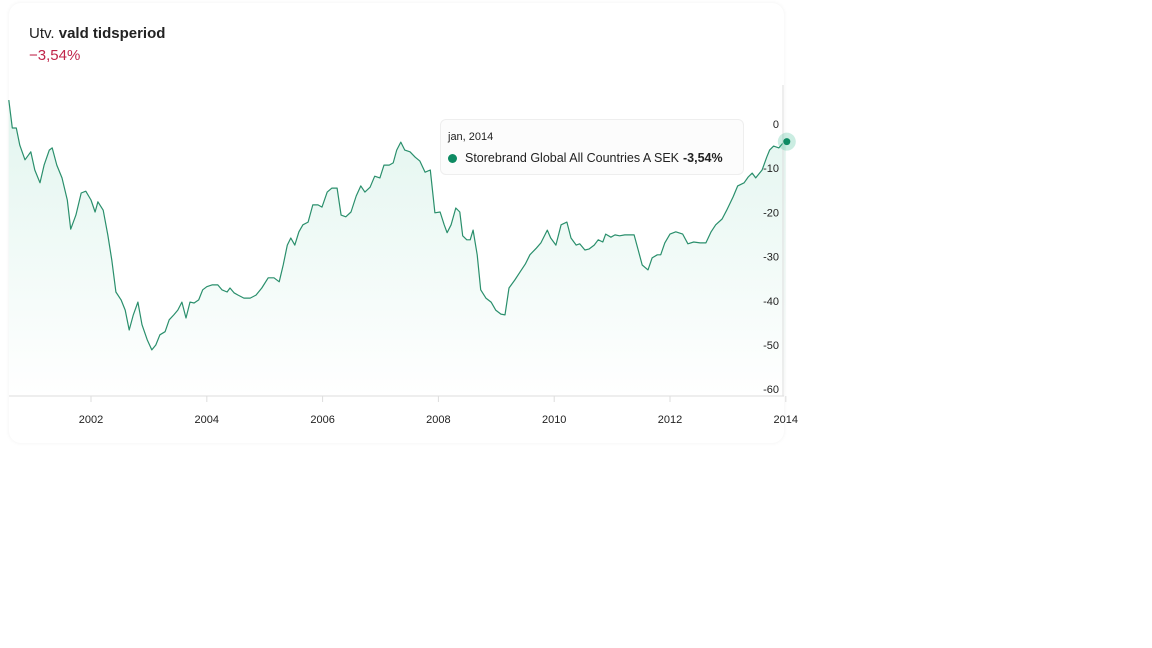 The height and width of the screenshot is (648, 1152). I want to click on x-tick-label: 2012, so click(670, 420).